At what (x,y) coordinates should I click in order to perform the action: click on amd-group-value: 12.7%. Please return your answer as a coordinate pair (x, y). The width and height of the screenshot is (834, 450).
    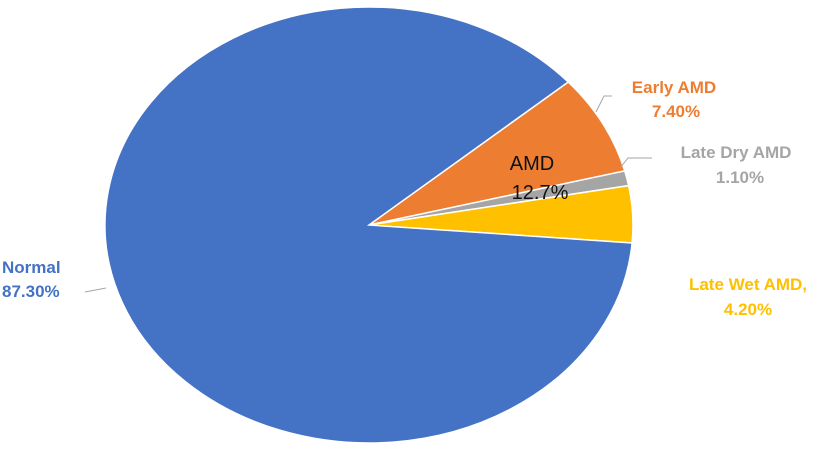
    Looking at the image, I should click on (540, 193).